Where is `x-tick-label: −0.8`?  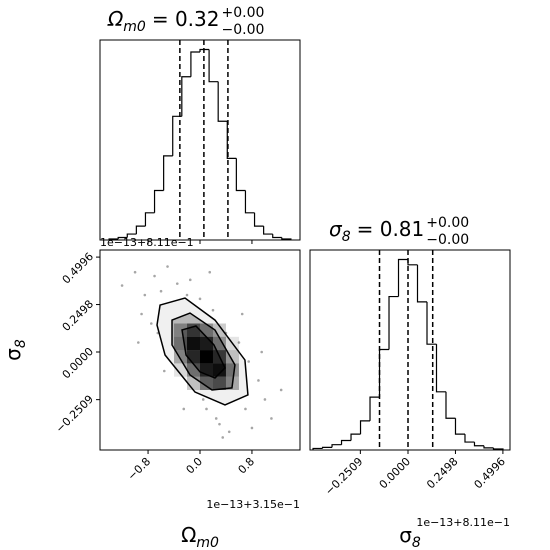 x-tick-label: −0.8 is located at coordinates (139, 469).